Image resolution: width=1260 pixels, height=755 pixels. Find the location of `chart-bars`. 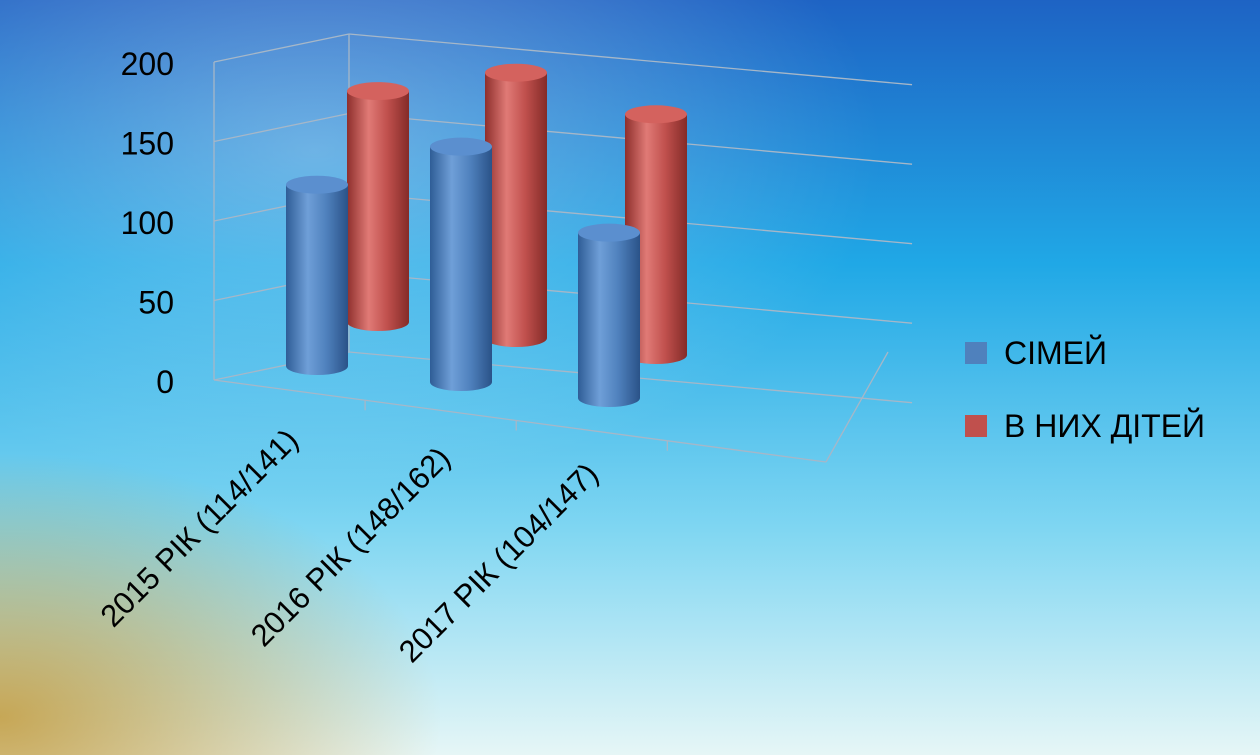

chart-bars is located at coordinates (486, 235).